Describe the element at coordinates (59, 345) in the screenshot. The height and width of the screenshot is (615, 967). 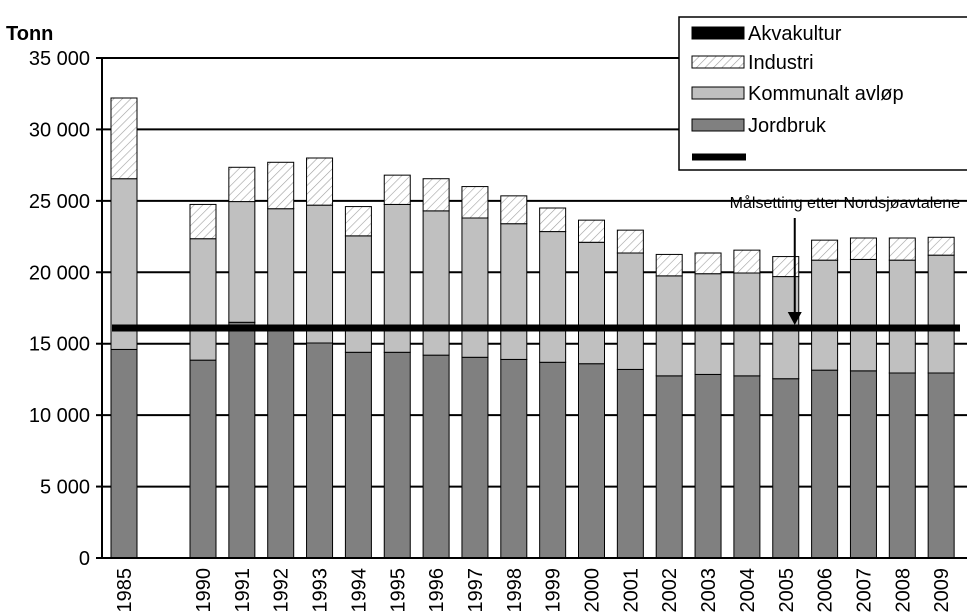
I see `y-tick-label: 15 000` at that location.